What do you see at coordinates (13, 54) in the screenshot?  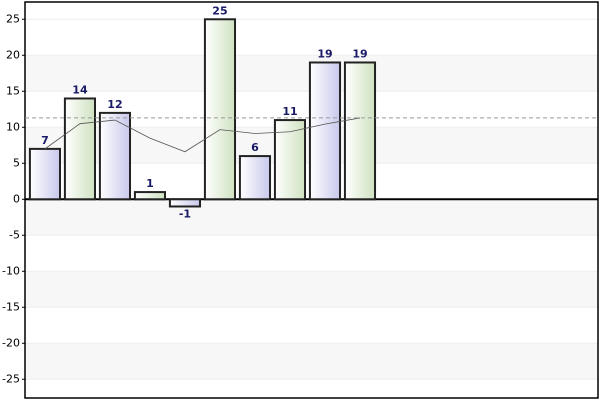 I see `y-tick-label: 20` at bounding box center [13, 54].